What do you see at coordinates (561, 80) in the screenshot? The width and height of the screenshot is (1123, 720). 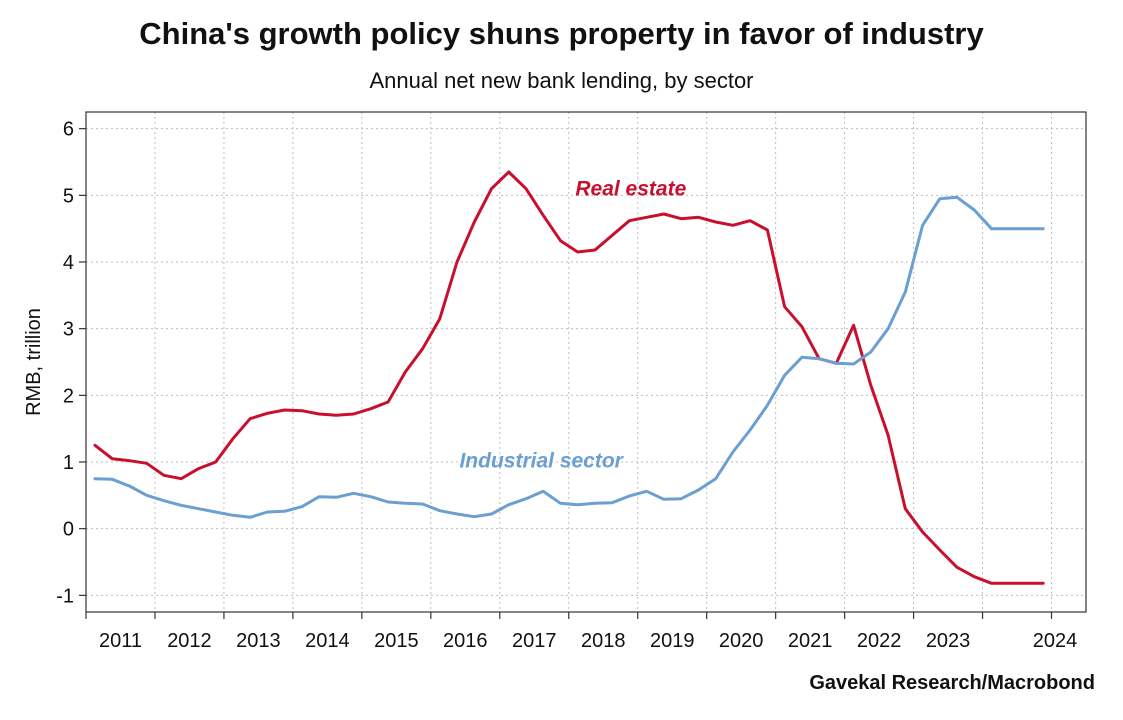 I see `chart-subtitle: Annual net new bank lending, by sector` at bounding box center [561, 80].